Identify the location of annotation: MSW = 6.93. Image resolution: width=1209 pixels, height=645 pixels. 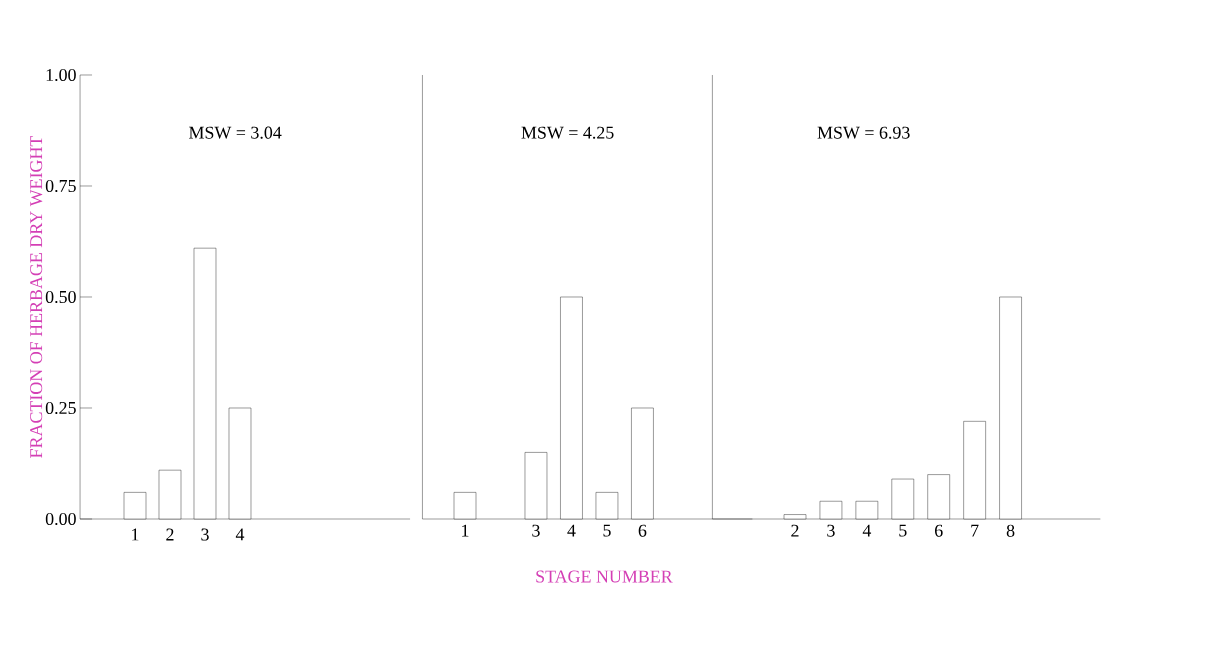
(863, 132).